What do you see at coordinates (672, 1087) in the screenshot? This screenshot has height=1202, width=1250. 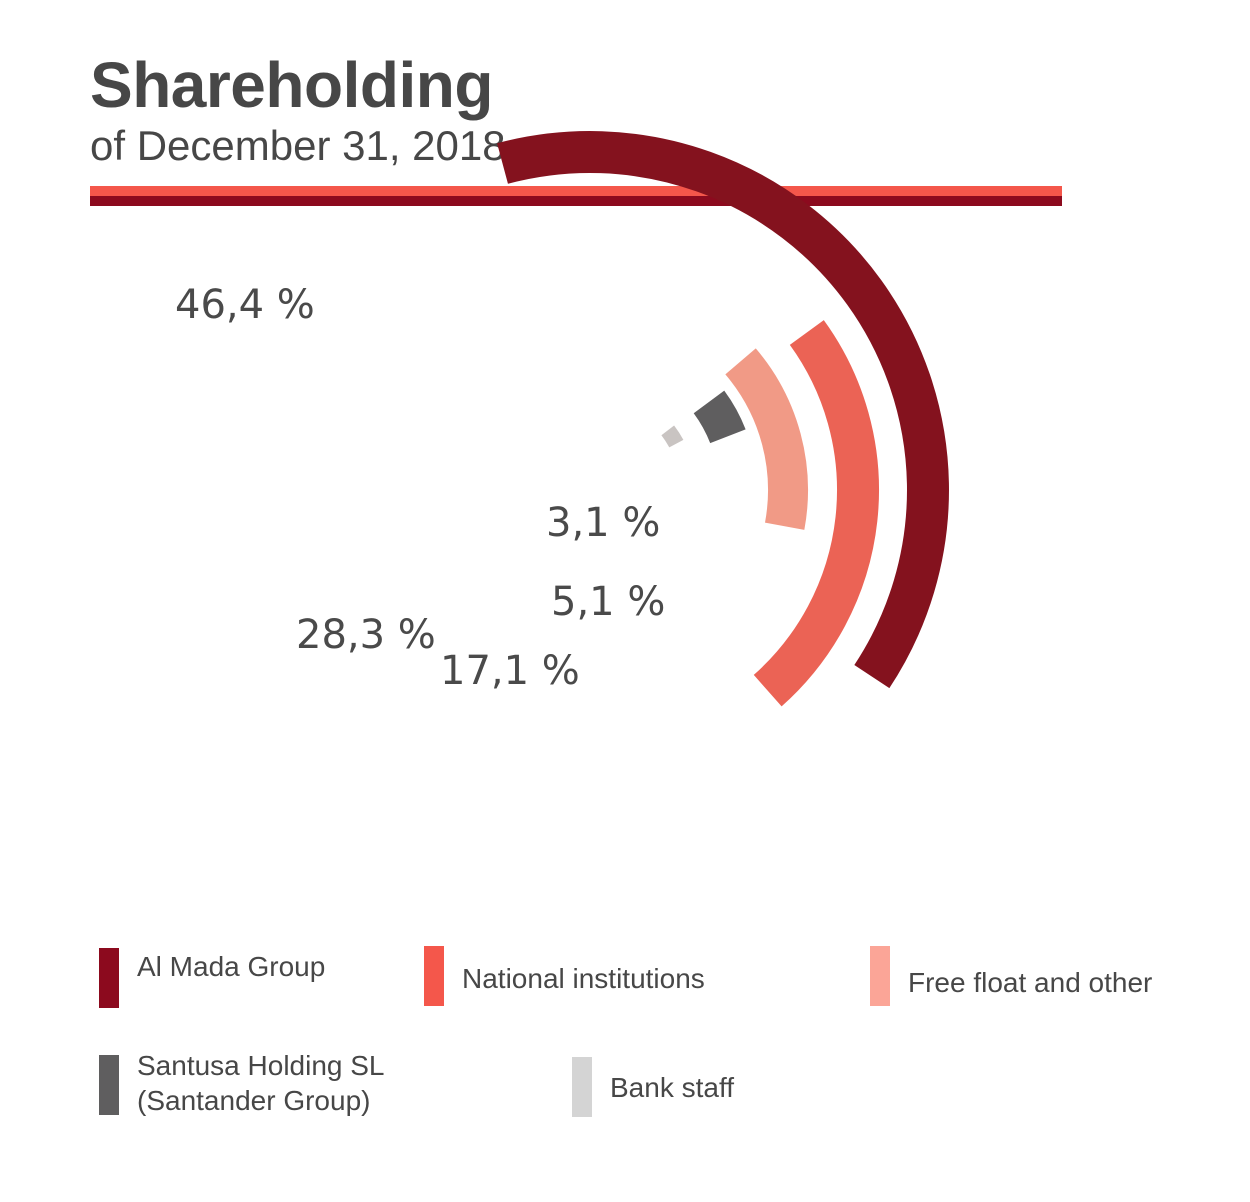 I see `legend-label-bank-staff: Bank staff` at bounding box center [672, 1087].